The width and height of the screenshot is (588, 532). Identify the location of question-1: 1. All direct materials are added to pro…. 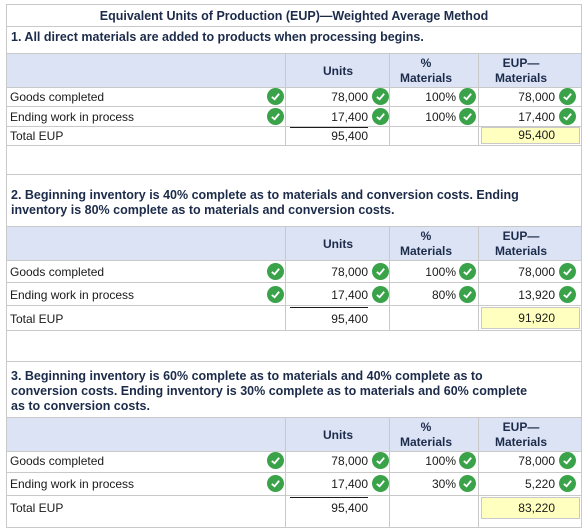
(294, 39).